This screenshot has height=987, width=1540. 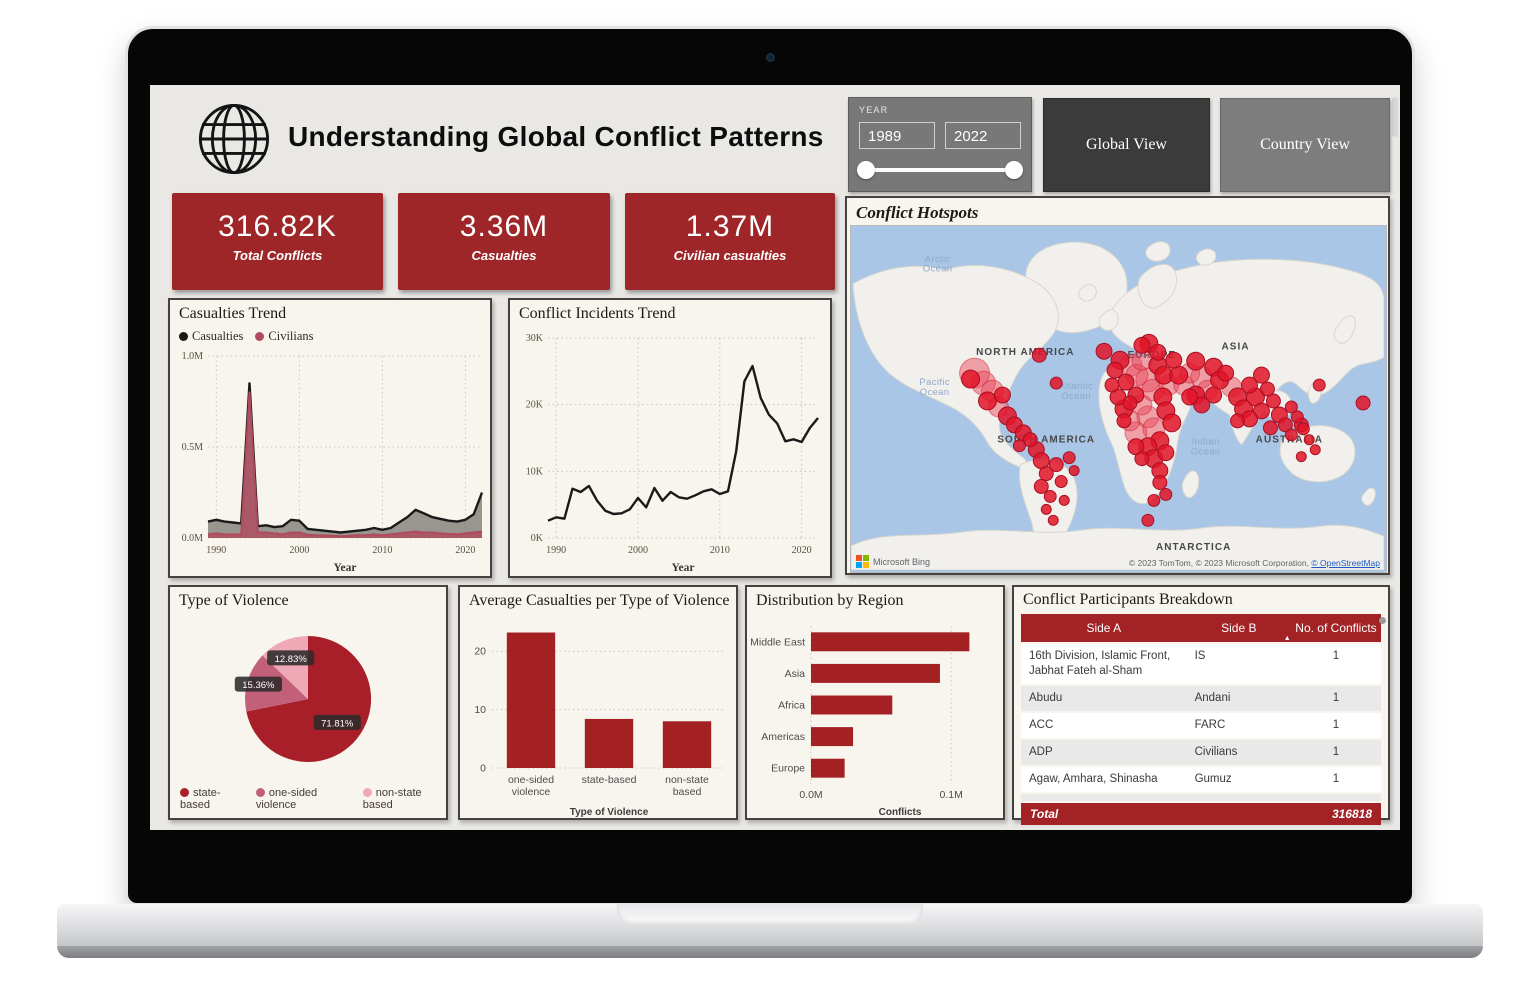 I want to click on svg-text: 1.0M, so click(x=193, y=356).